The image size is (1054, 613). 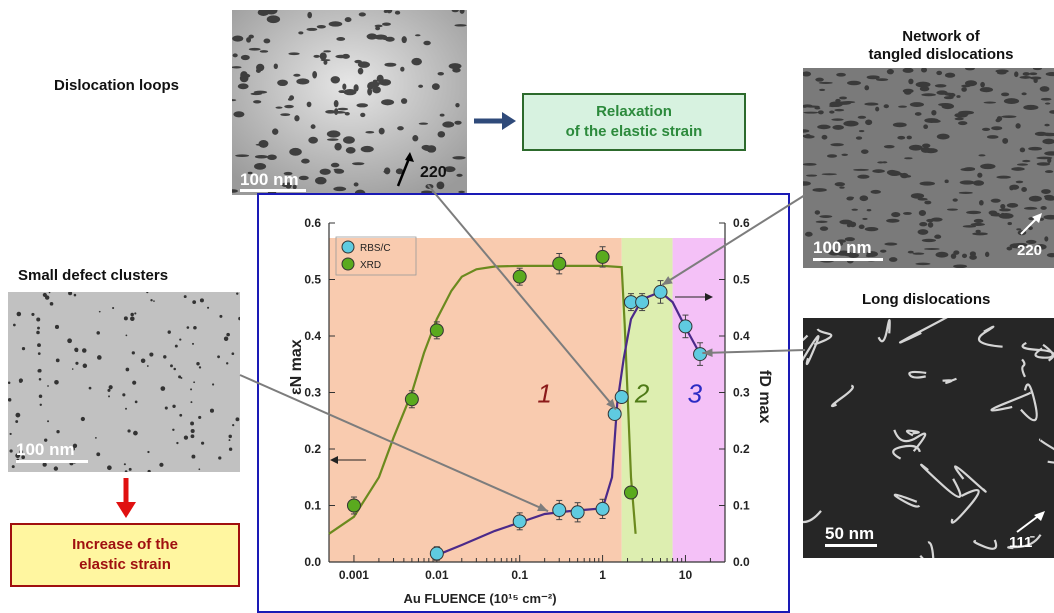 What do you see at coordinates (642, 394) in the screenshot?
I see `region-label-2: 2` at bounding box center [642, 394].